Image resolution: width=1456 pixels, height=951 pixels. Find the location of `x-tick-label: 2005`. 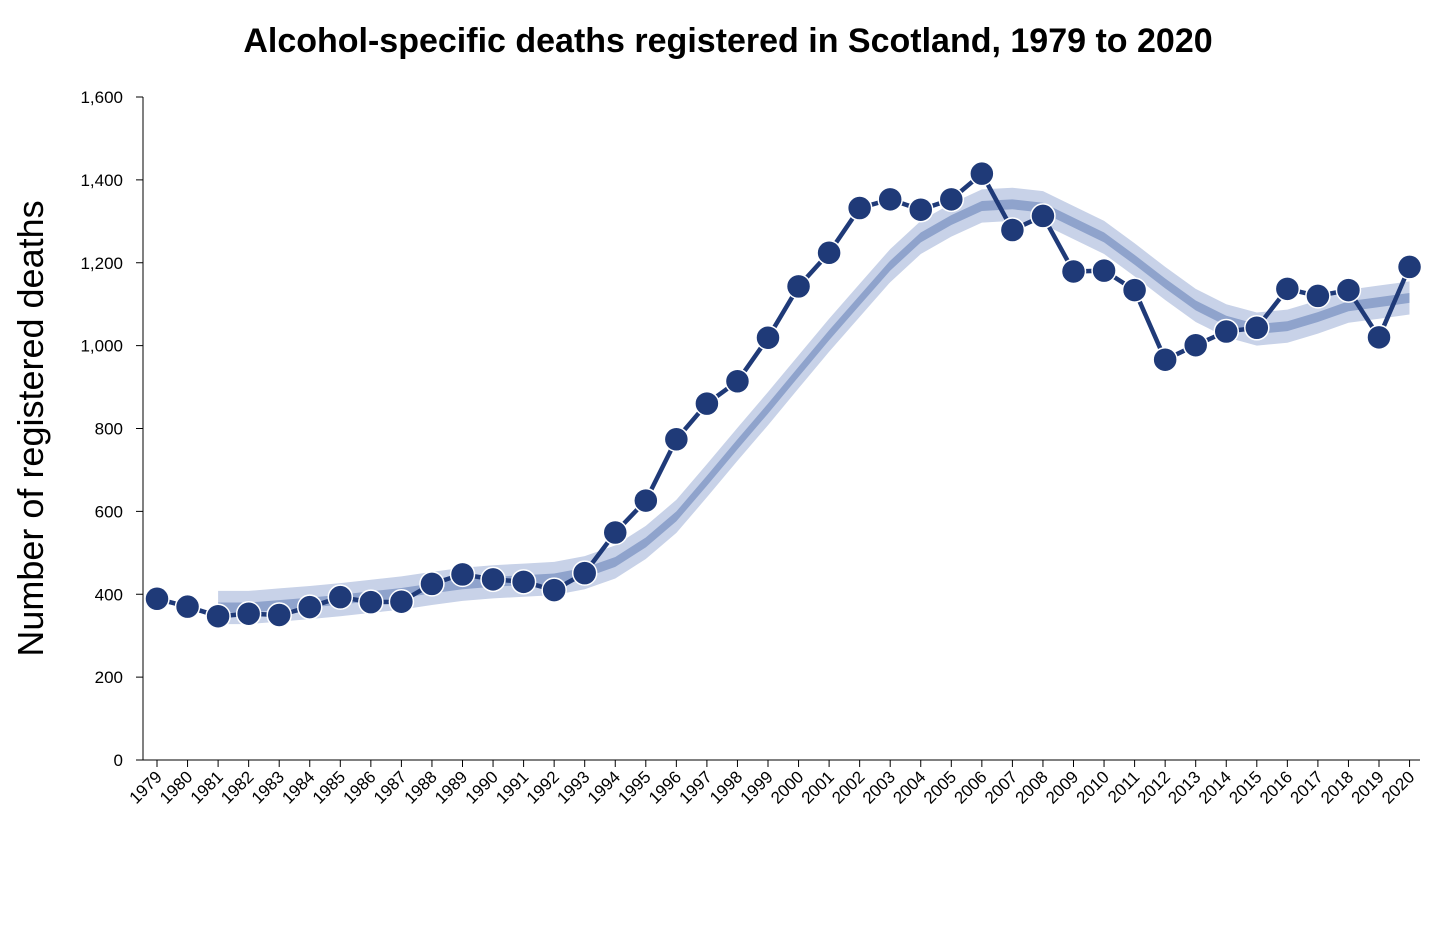

x-tick-label: 2005 is located at coordinates (940, 787).